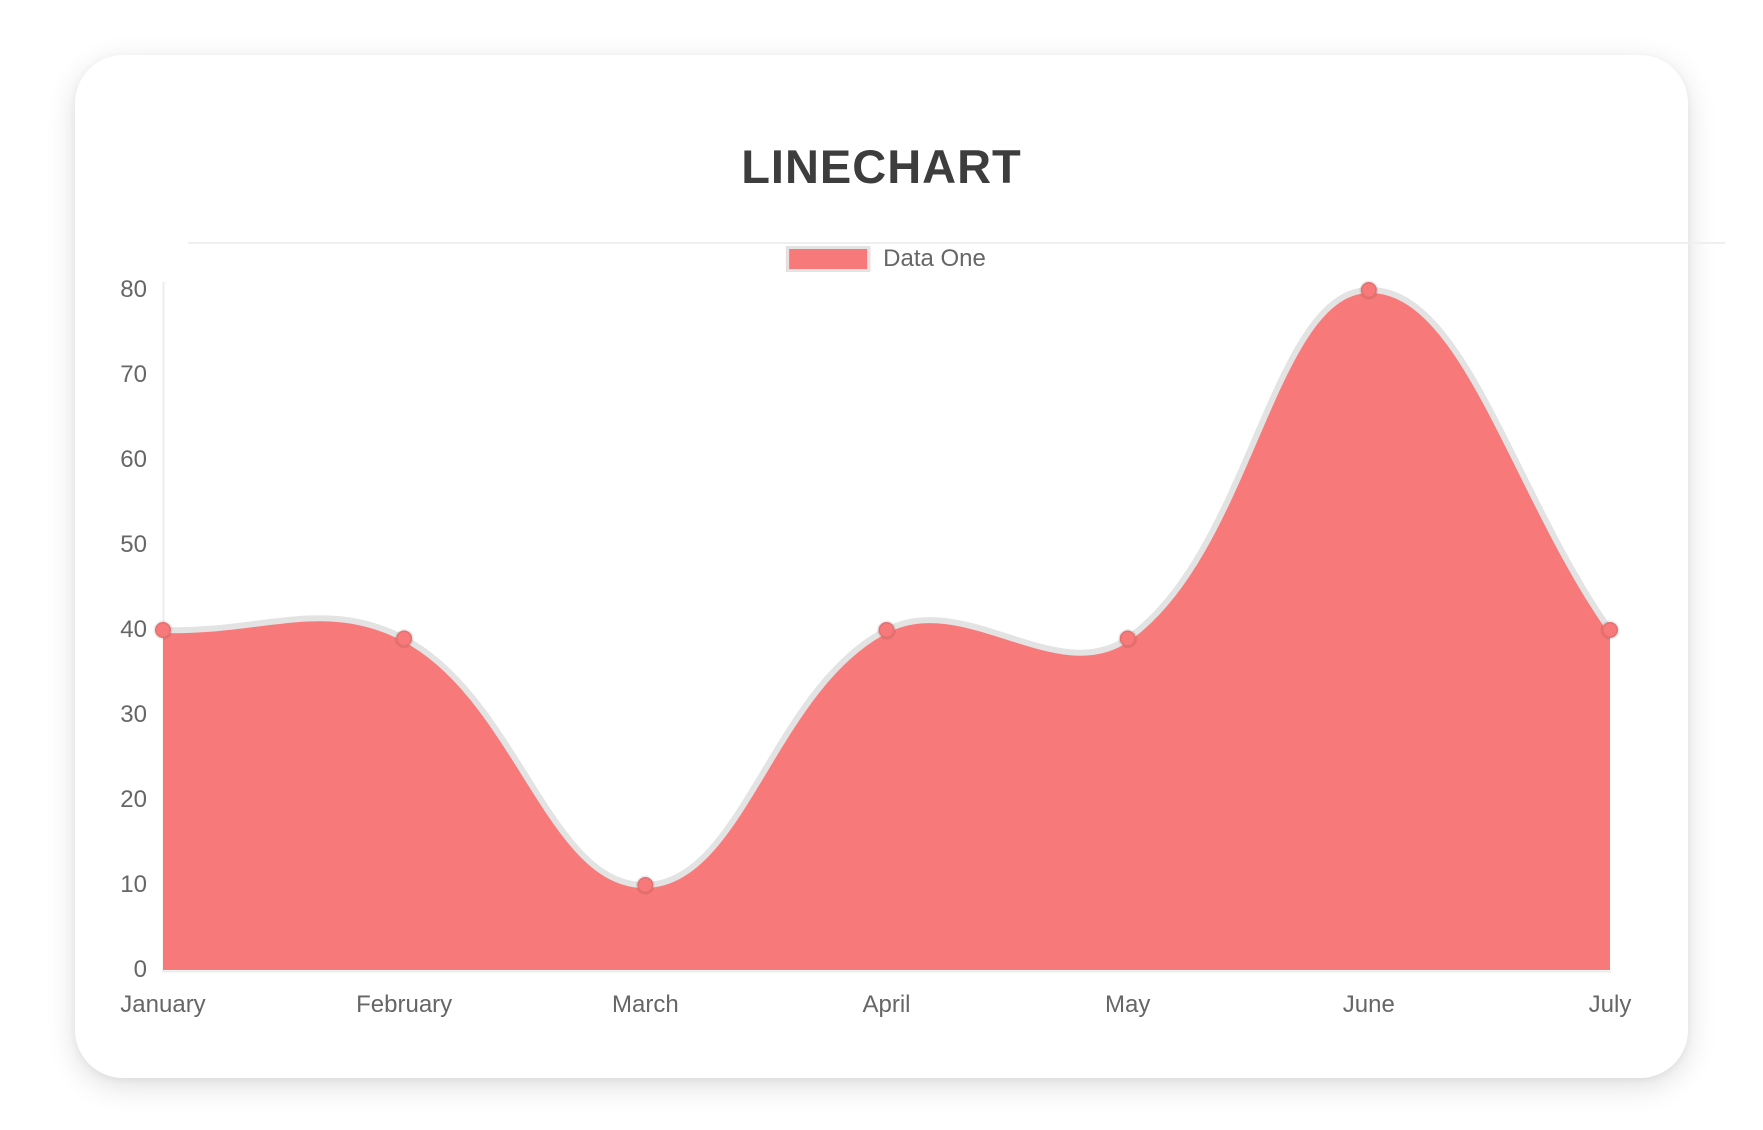 The height and width of the screenshot is (1130, 1763). What do you see at coordinates (886, 630) in the screenshot?
I see `data-point-april` at bounding box center [886, 630].